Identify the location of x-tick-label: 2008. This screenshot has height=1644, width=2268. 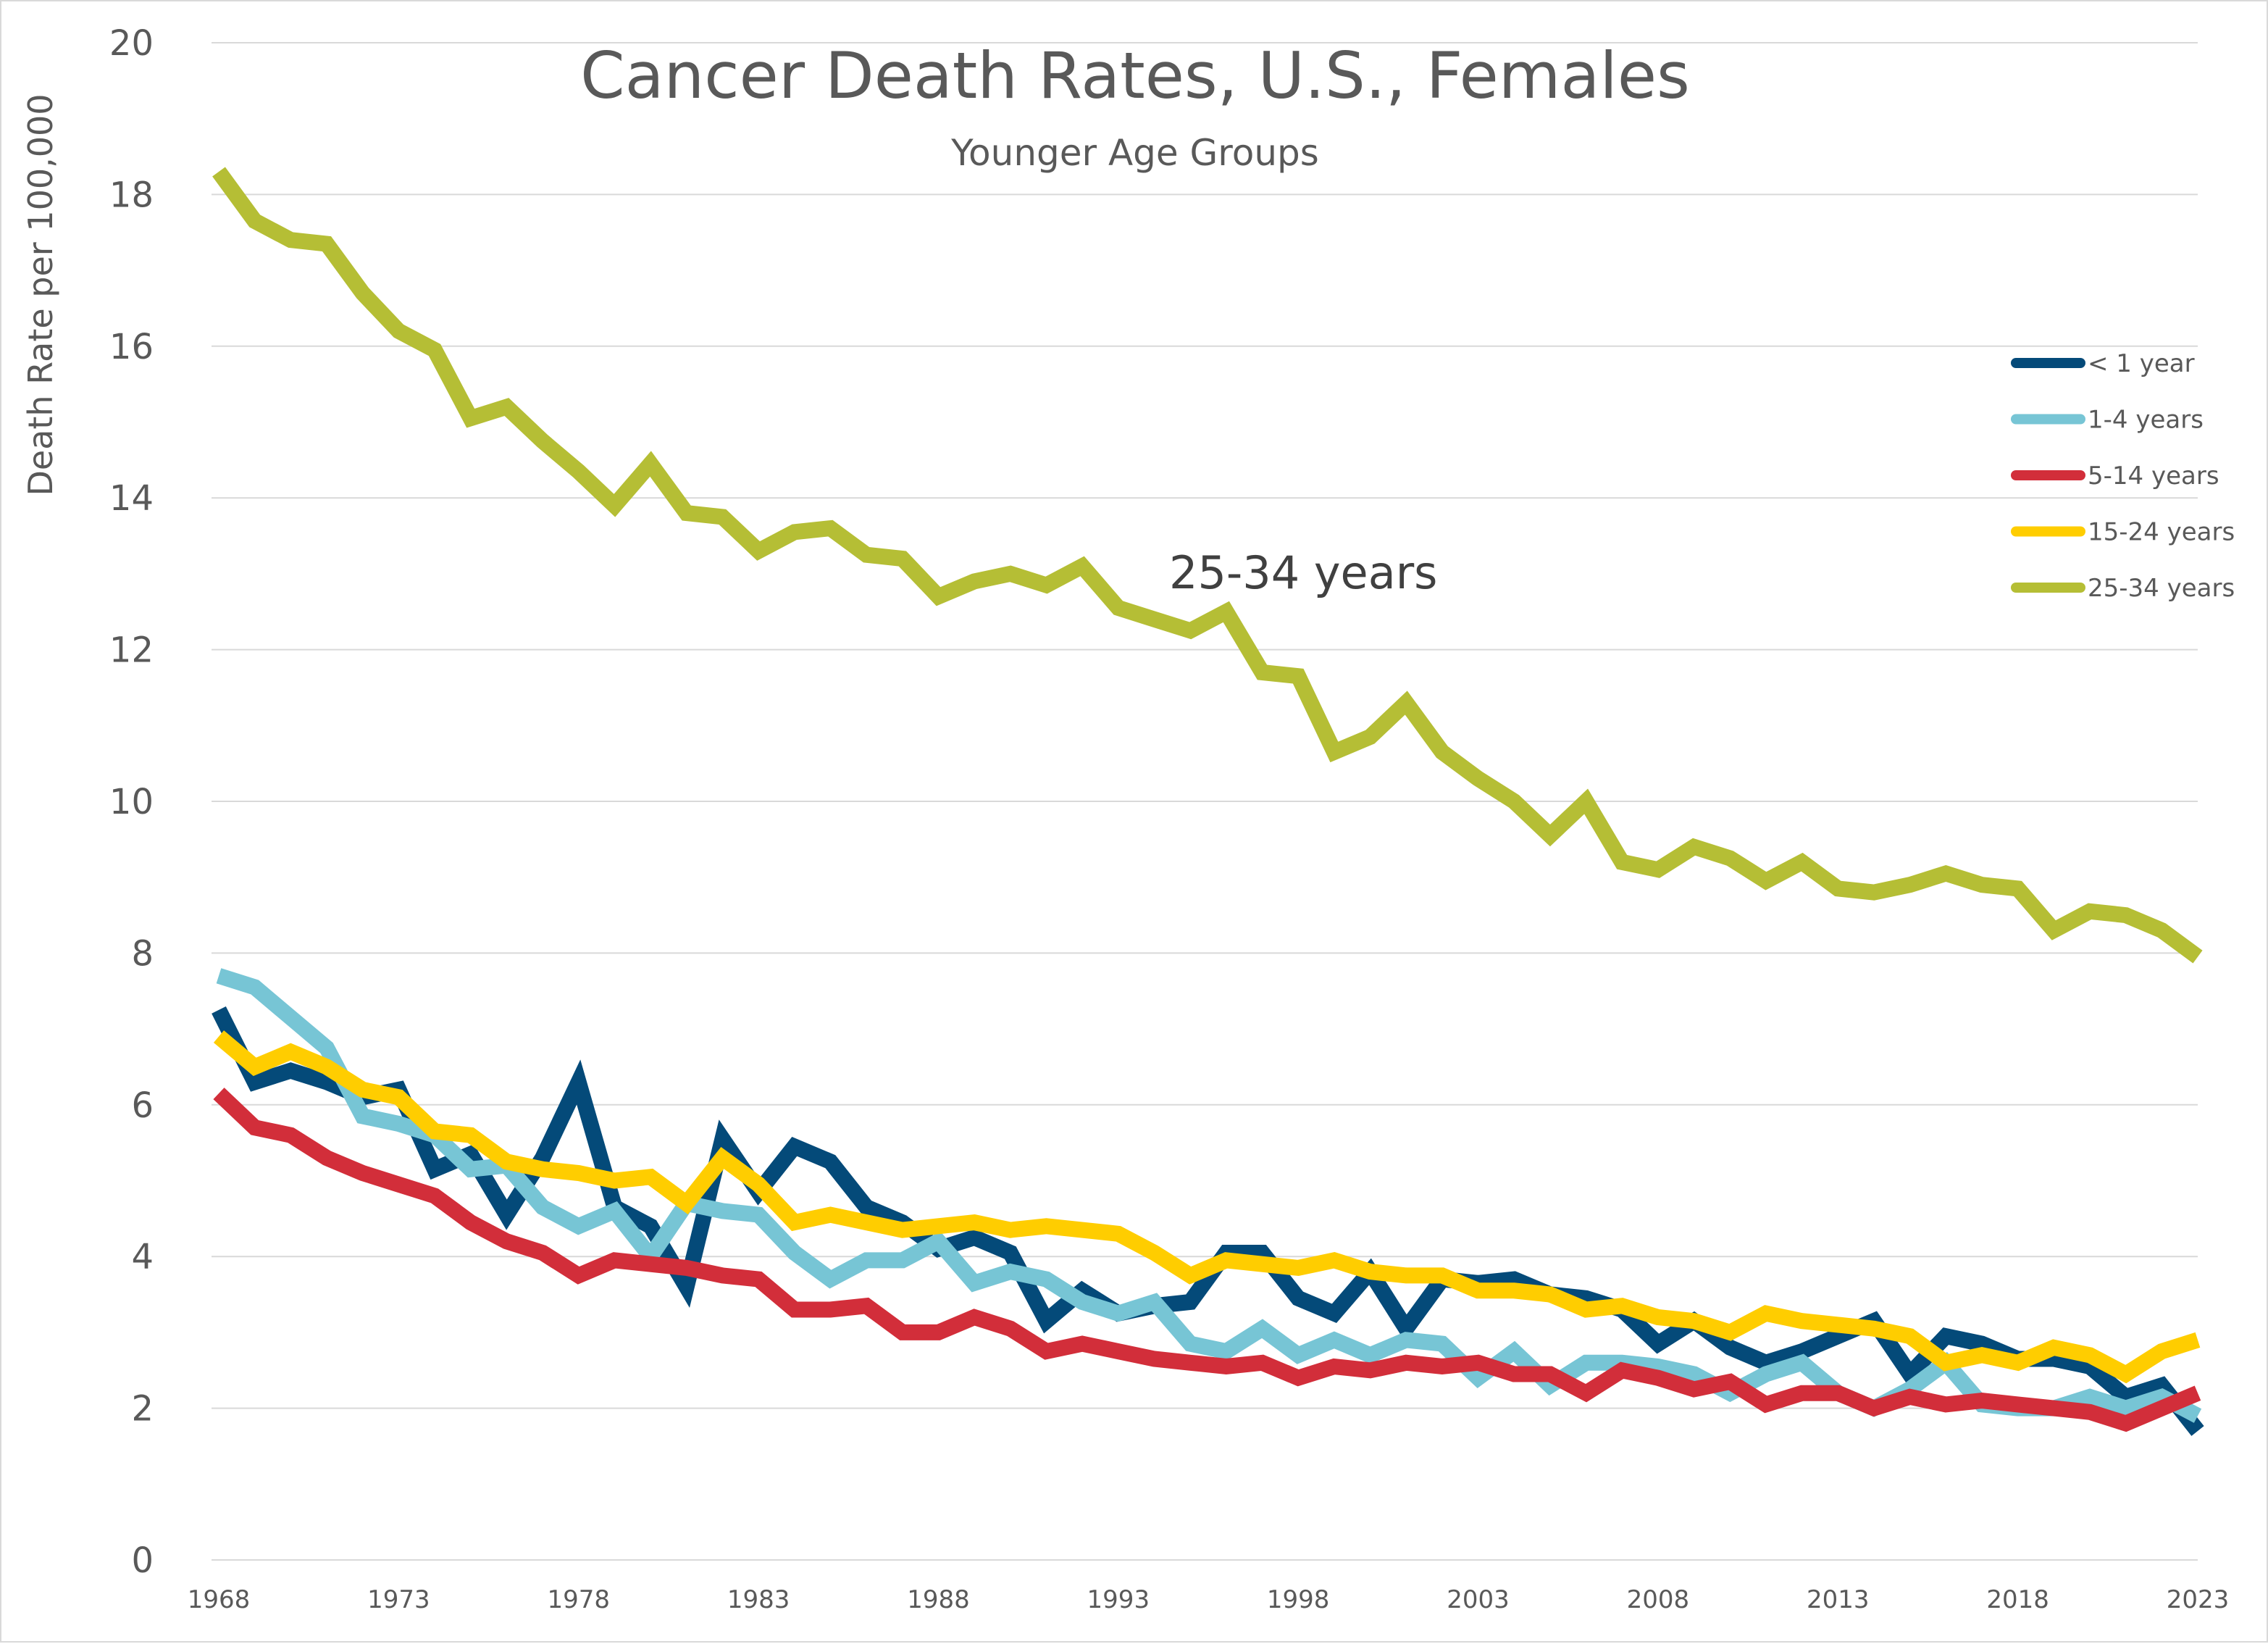
(1659, 1599).